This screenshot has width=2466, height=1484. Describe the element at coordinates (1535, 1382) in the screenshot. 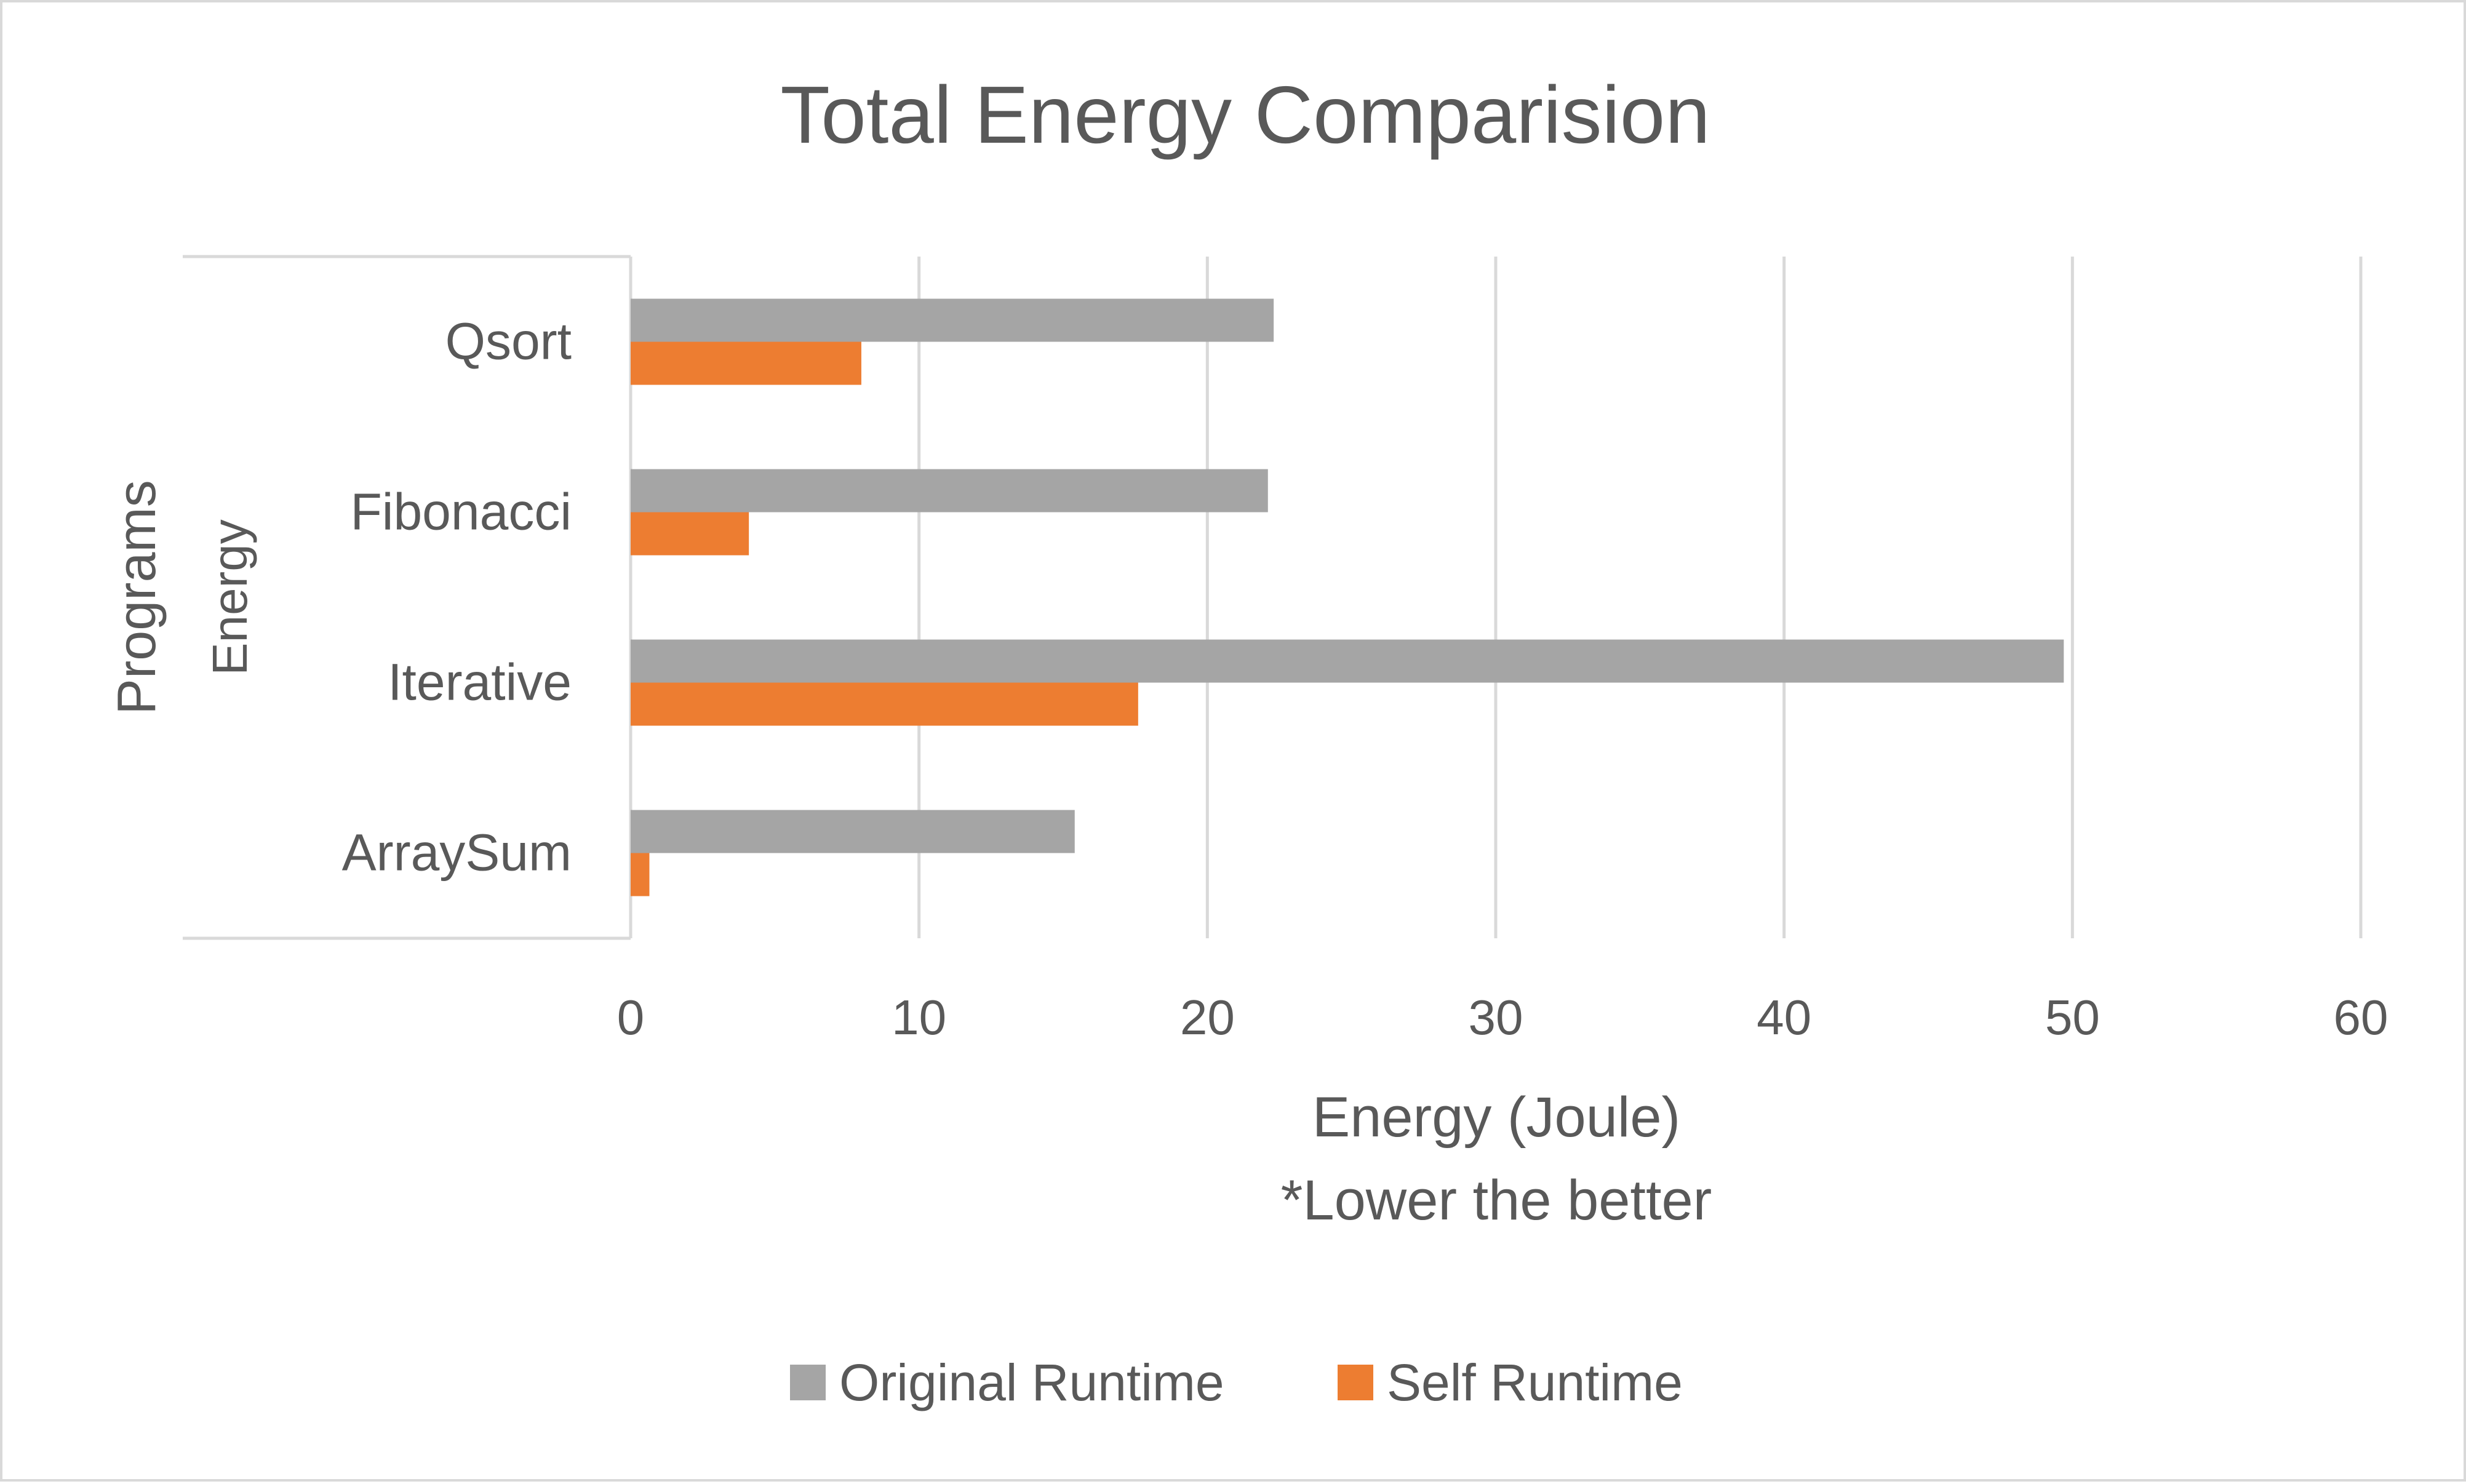

I see `legend-label: Self Runtime` at that location.